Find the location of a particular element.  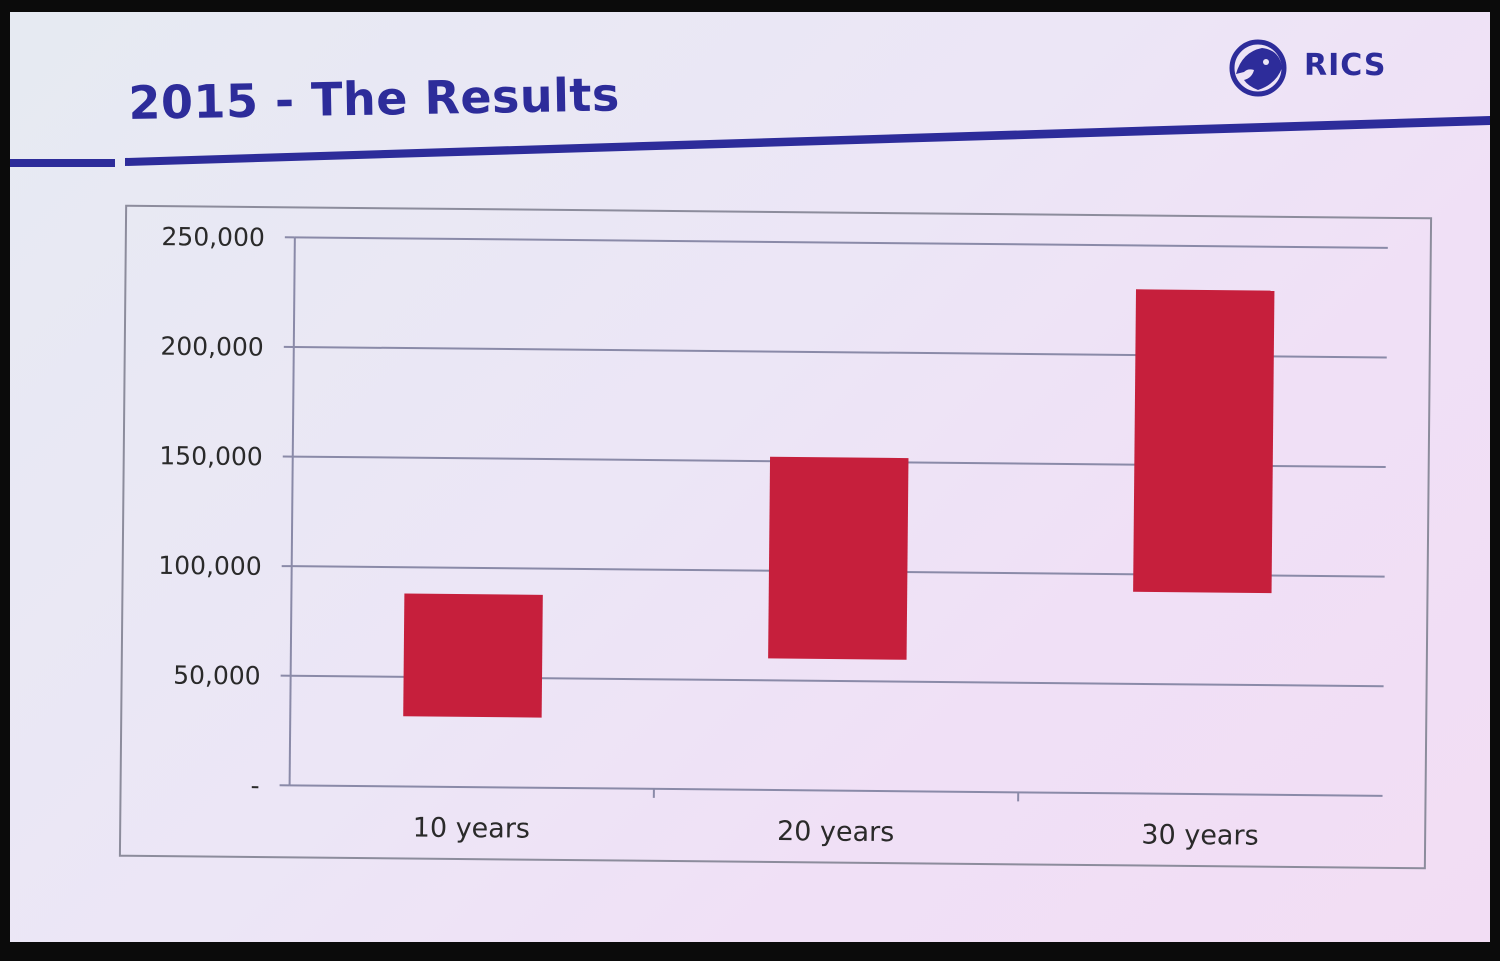

bar-30-years is located at coordinates (1204, 441).